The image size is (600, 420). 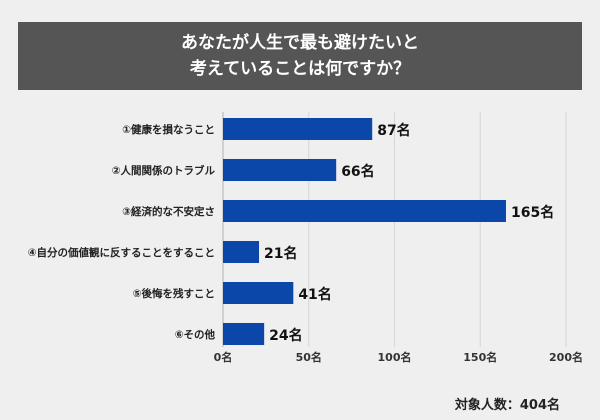 I want to click on footnote: 対象人数：404名, so click(x=507, y=405).